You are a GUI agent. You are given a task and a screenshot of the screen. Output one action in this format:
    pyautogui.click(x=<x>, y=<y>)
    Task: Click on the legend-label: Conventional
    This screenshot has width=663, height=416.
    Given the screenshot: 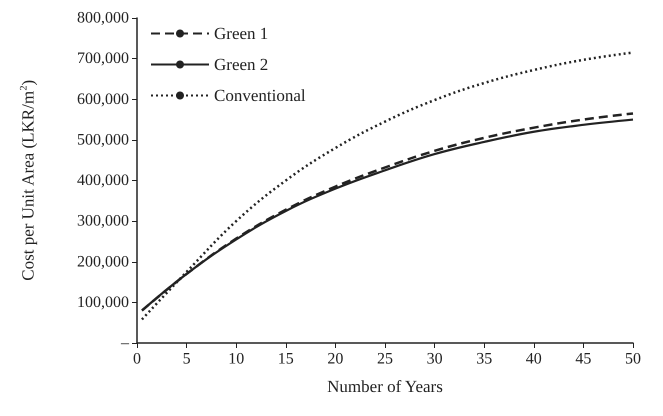 What is the action you would take?
    pyautogui.click(x=260, y=95)
    